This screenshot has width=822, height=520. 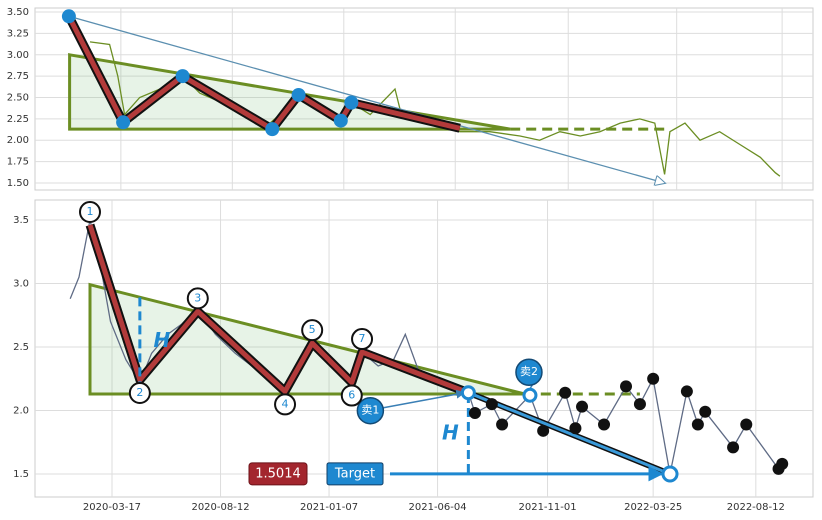 I want to click on y-tick-label: 3.0, so click(x=21, y=283).